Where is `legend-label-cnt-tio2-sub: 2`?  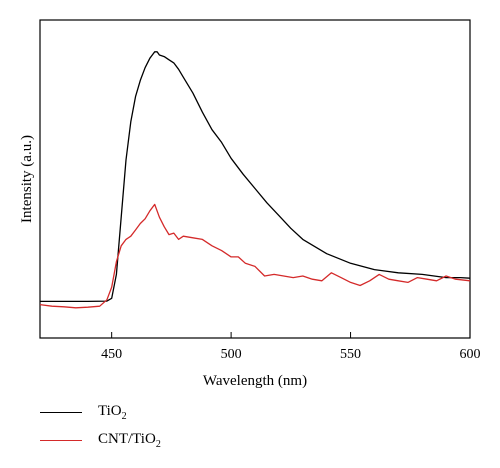 legend-label-cnt-tio2-sub: 2 is located at coordinates (158, 444).